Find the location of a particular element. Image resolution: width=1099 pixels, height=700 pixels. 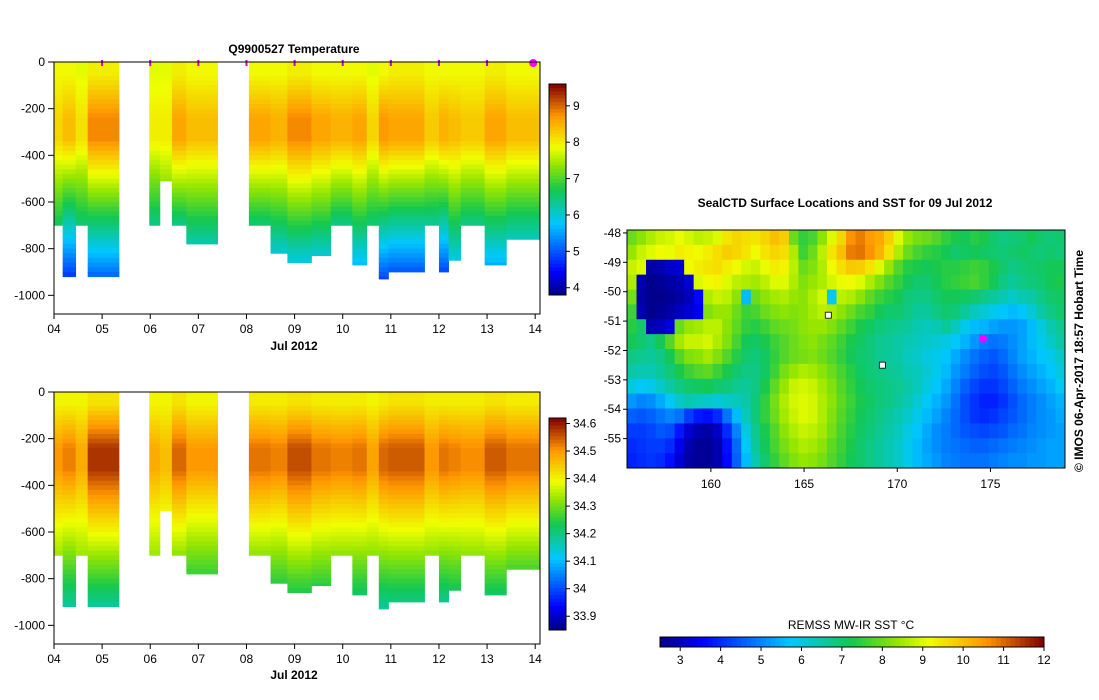

y-tick-label: -200 is located at coordinates (33, 109).